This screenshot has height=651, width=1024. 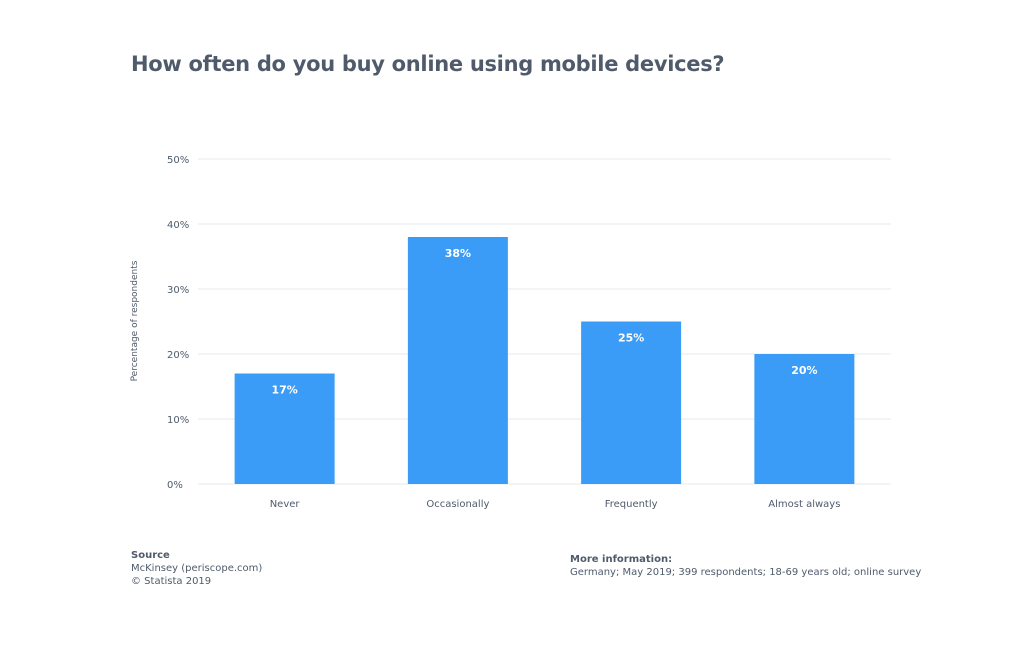 I want to click on y-tick-label: 10%, so click(x=178, y=420).